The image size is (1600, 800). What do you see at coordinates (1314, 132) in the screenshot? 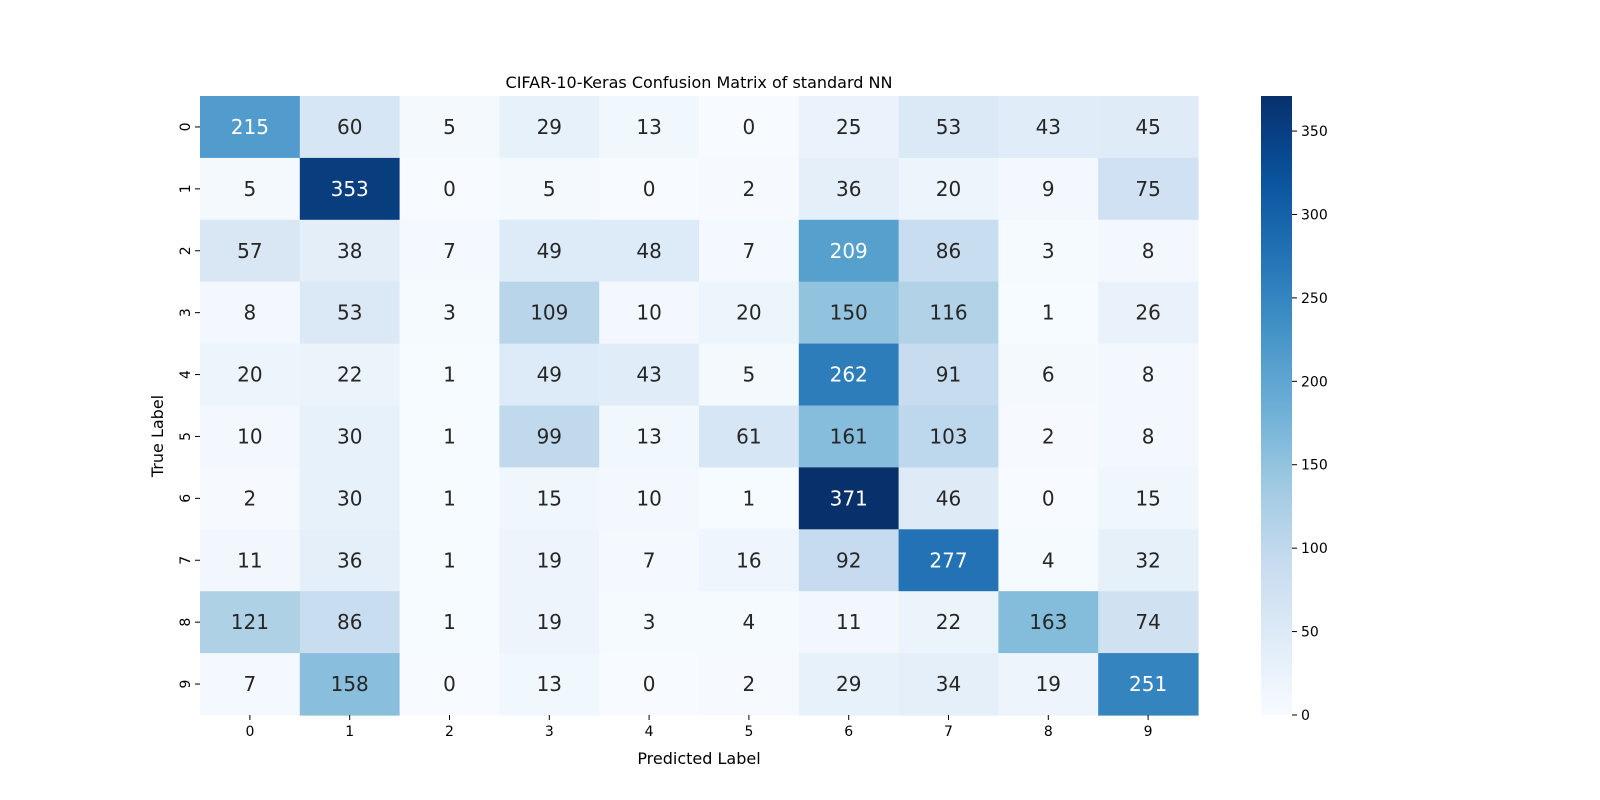
I see `colorbar-tick-label: 350` at bounding box center [1314, 132].